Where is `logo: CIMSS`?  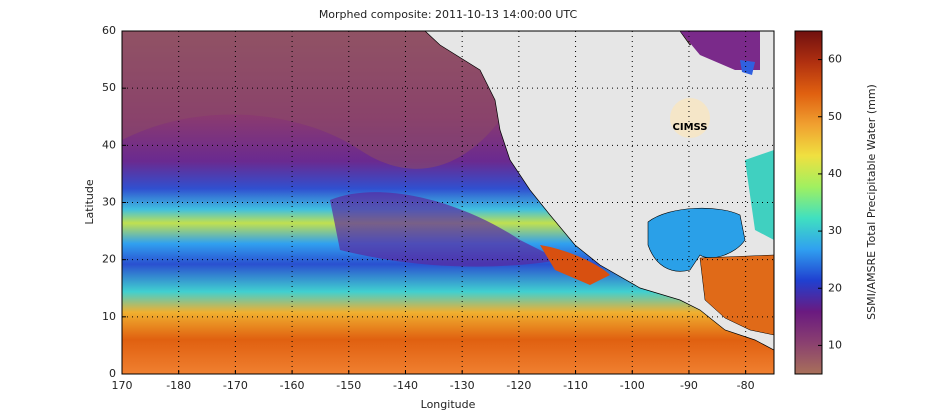 logo: CIMSS is located at coordinates (690, 118).